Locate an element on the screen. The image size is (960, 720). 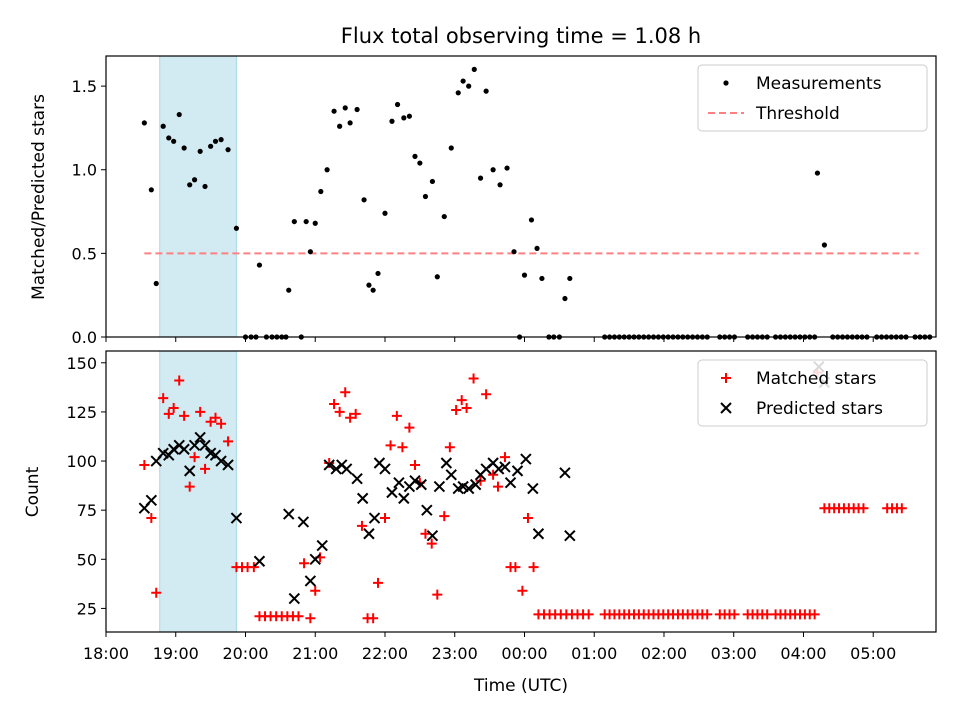
legend-label: Matched stars is located at coordinates (816, 379).